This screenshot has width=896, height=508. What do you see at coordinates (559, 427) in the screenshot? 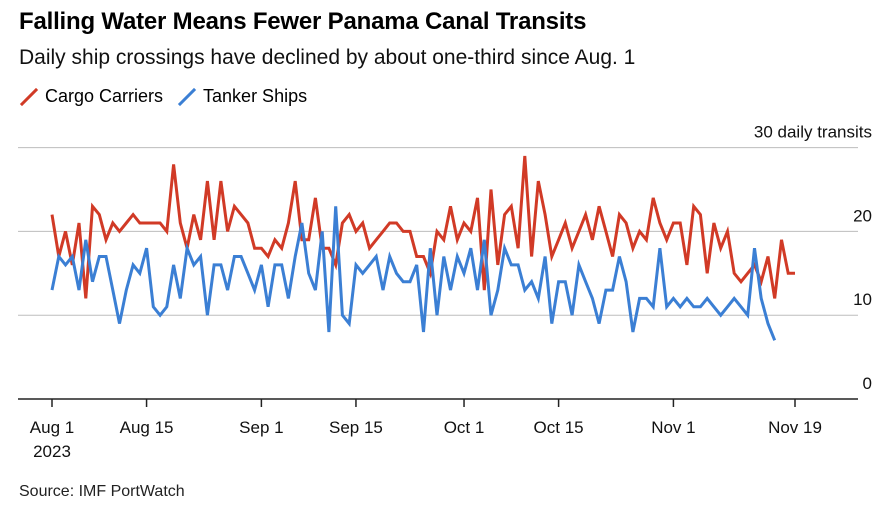
I see `x-tick-label-5: Oct 15` at bounding box center [559, 427].